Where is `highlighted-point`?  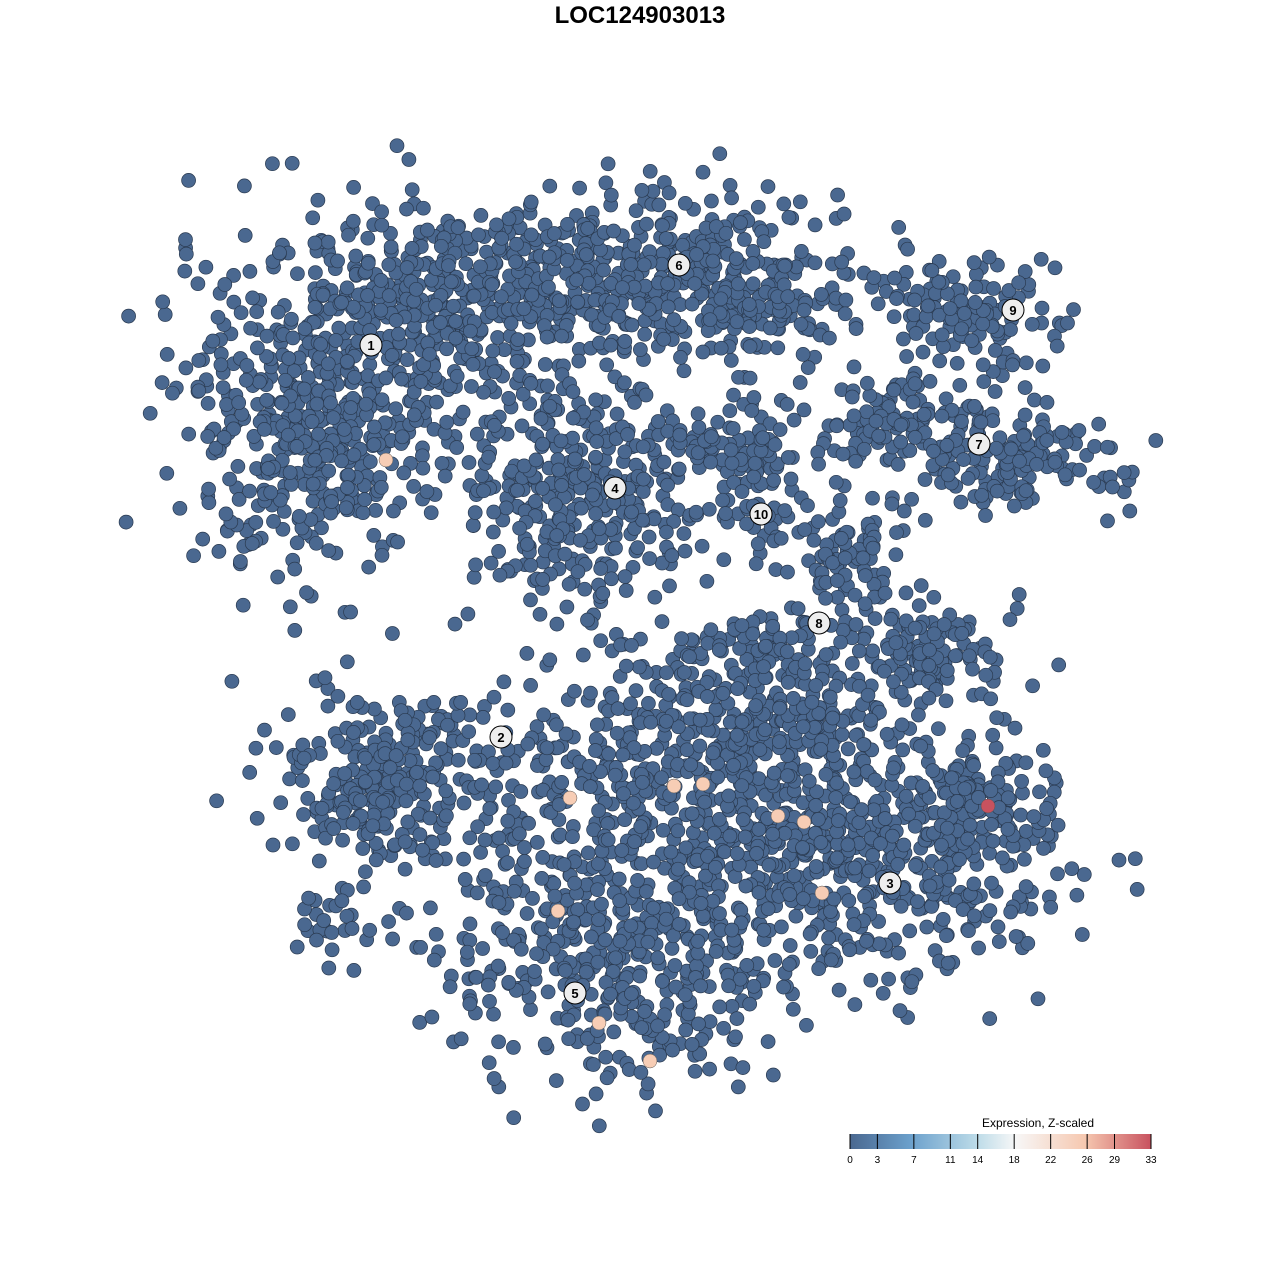
highlighted-point is located at coordinates (386, 460).